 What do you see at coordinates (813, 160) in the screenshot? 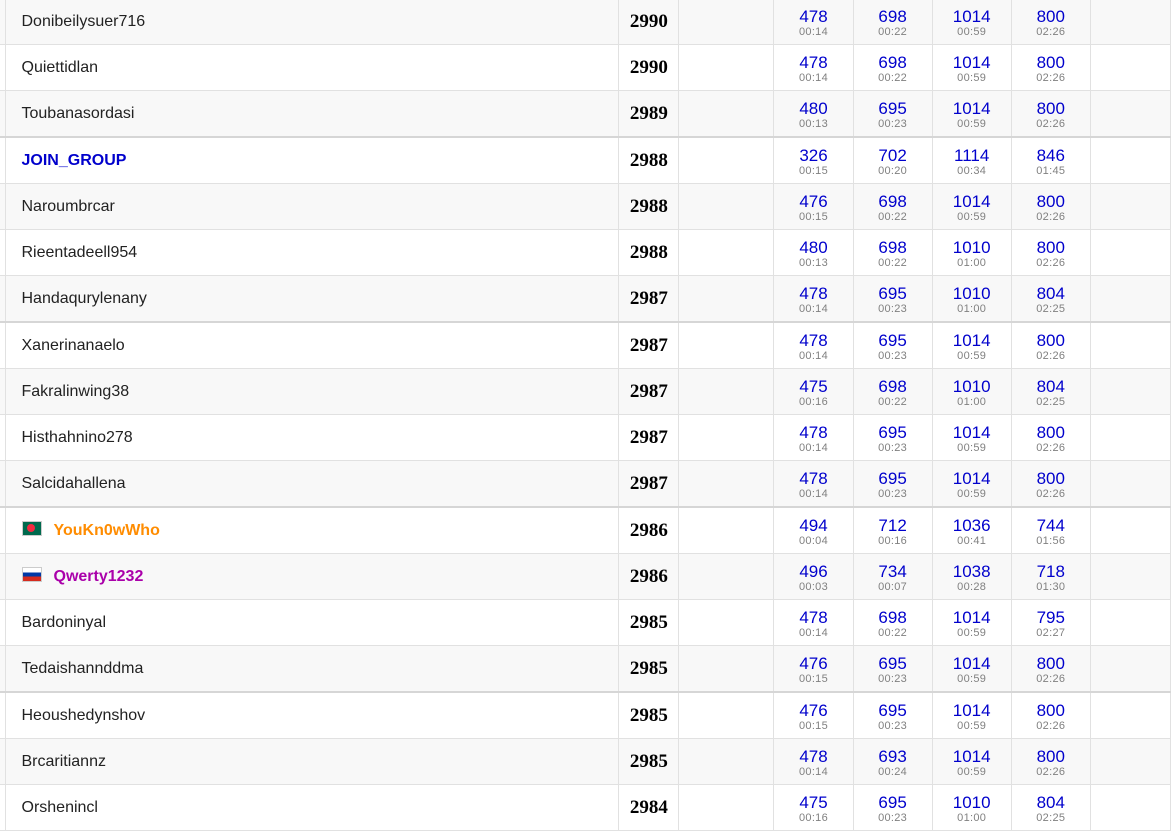
I see `problem-result-cell: 326 00:15` at bounding box center [813, 160].